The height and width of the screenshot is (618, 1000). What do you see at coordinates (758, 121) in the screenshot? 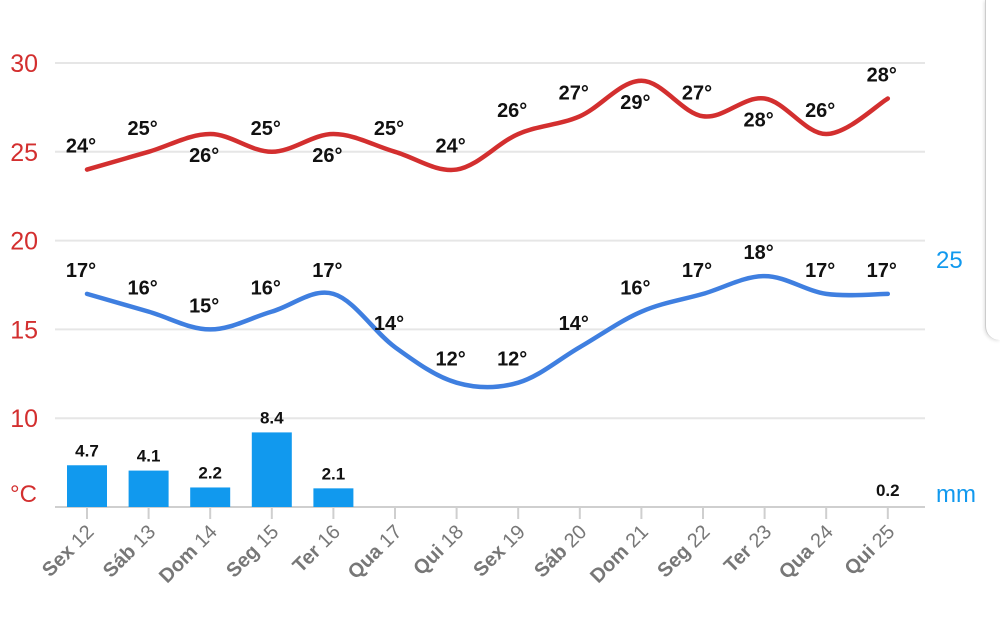
I see `temp-label-max-11: 28°` at bounding box center [758, 121].